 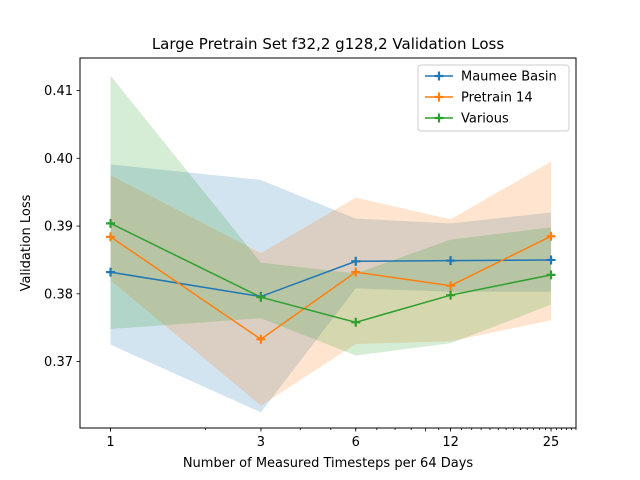 What do you see at coordinates (58, 362) in the screenshot?
I see `y-tick-label-0: 0.37` at bounding box center [58, 362].